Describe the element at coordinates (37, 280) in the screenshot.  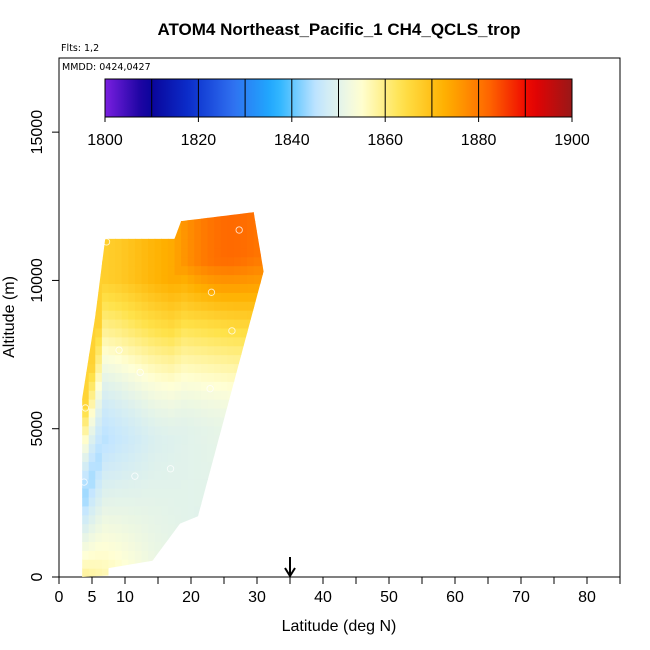
I see `y-tick-label: 10000` at that location.